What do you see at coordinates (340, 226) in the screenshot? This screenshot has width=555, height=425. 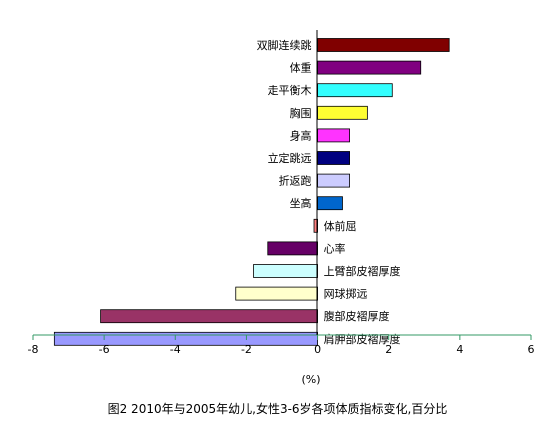 I see `category-label-8: 体前屈` at bounding box center [340, 226].